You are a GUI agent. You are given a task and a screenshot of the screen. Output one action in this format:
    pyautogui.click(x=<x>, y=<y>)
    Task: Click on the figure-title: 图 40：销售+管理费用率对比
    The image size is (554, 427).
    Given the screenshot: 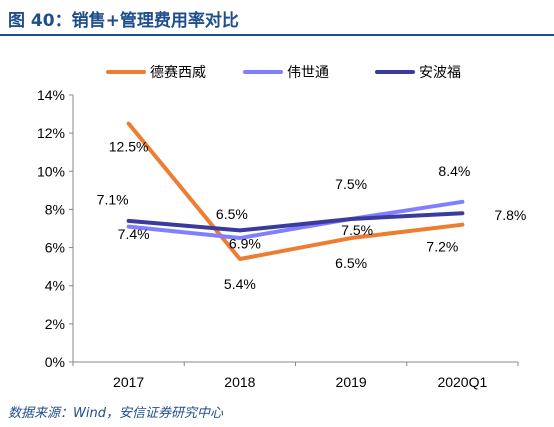 What is the action you would take?
    pyautogui.click(x=123, y=21)
    